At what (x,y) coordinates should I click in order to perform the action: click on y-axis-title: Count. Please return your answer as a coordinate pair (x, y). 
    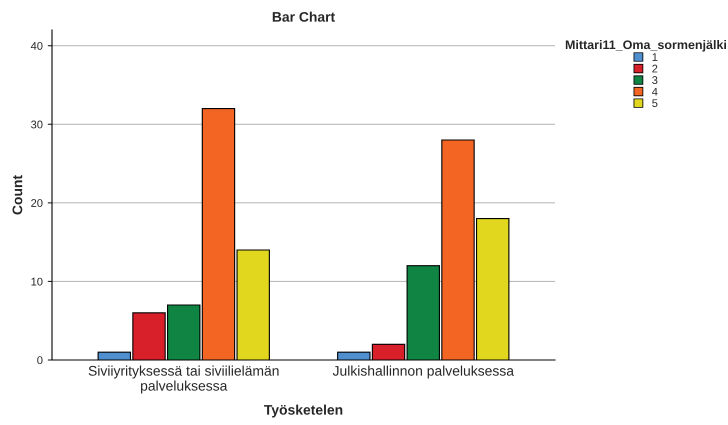
    Looking at the image, I should click on (17, 194).